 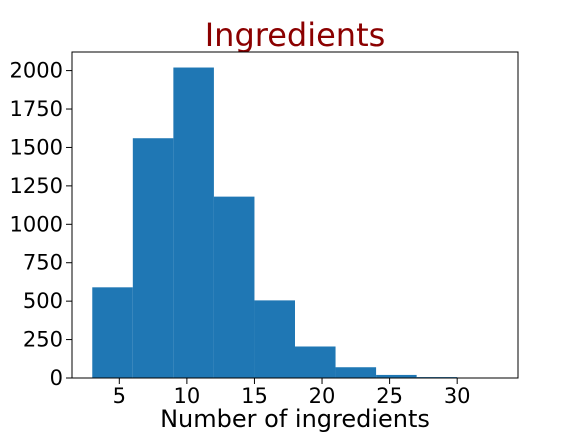 What do you see at coordinates (254, 396) in the screenshot?
I see `x-tick-label-2: 15` at bounding box center [254, 396].